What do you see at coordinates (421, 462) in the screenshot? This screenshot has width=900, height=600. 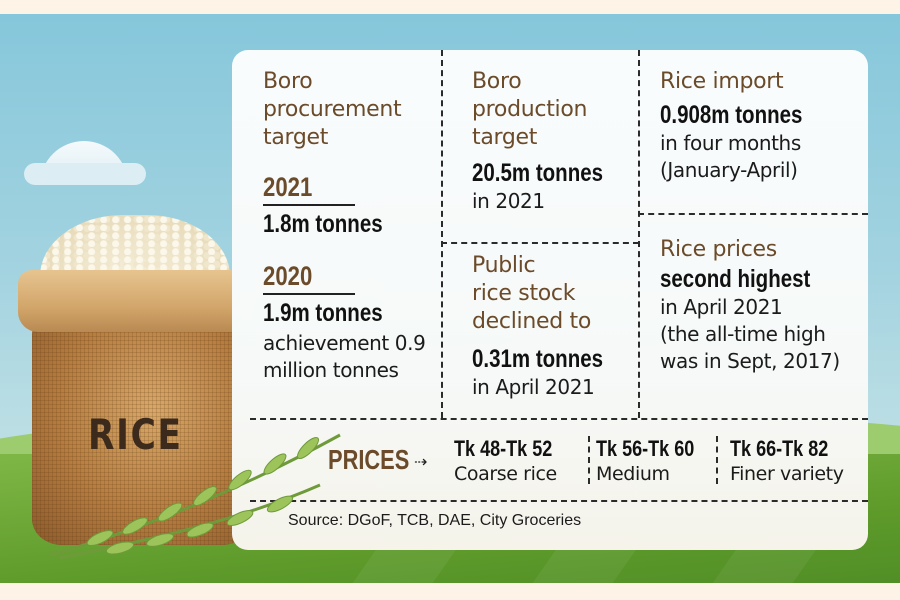 I see `dashed-arrow-icon: ⇢` at bounding box center [421, 462].